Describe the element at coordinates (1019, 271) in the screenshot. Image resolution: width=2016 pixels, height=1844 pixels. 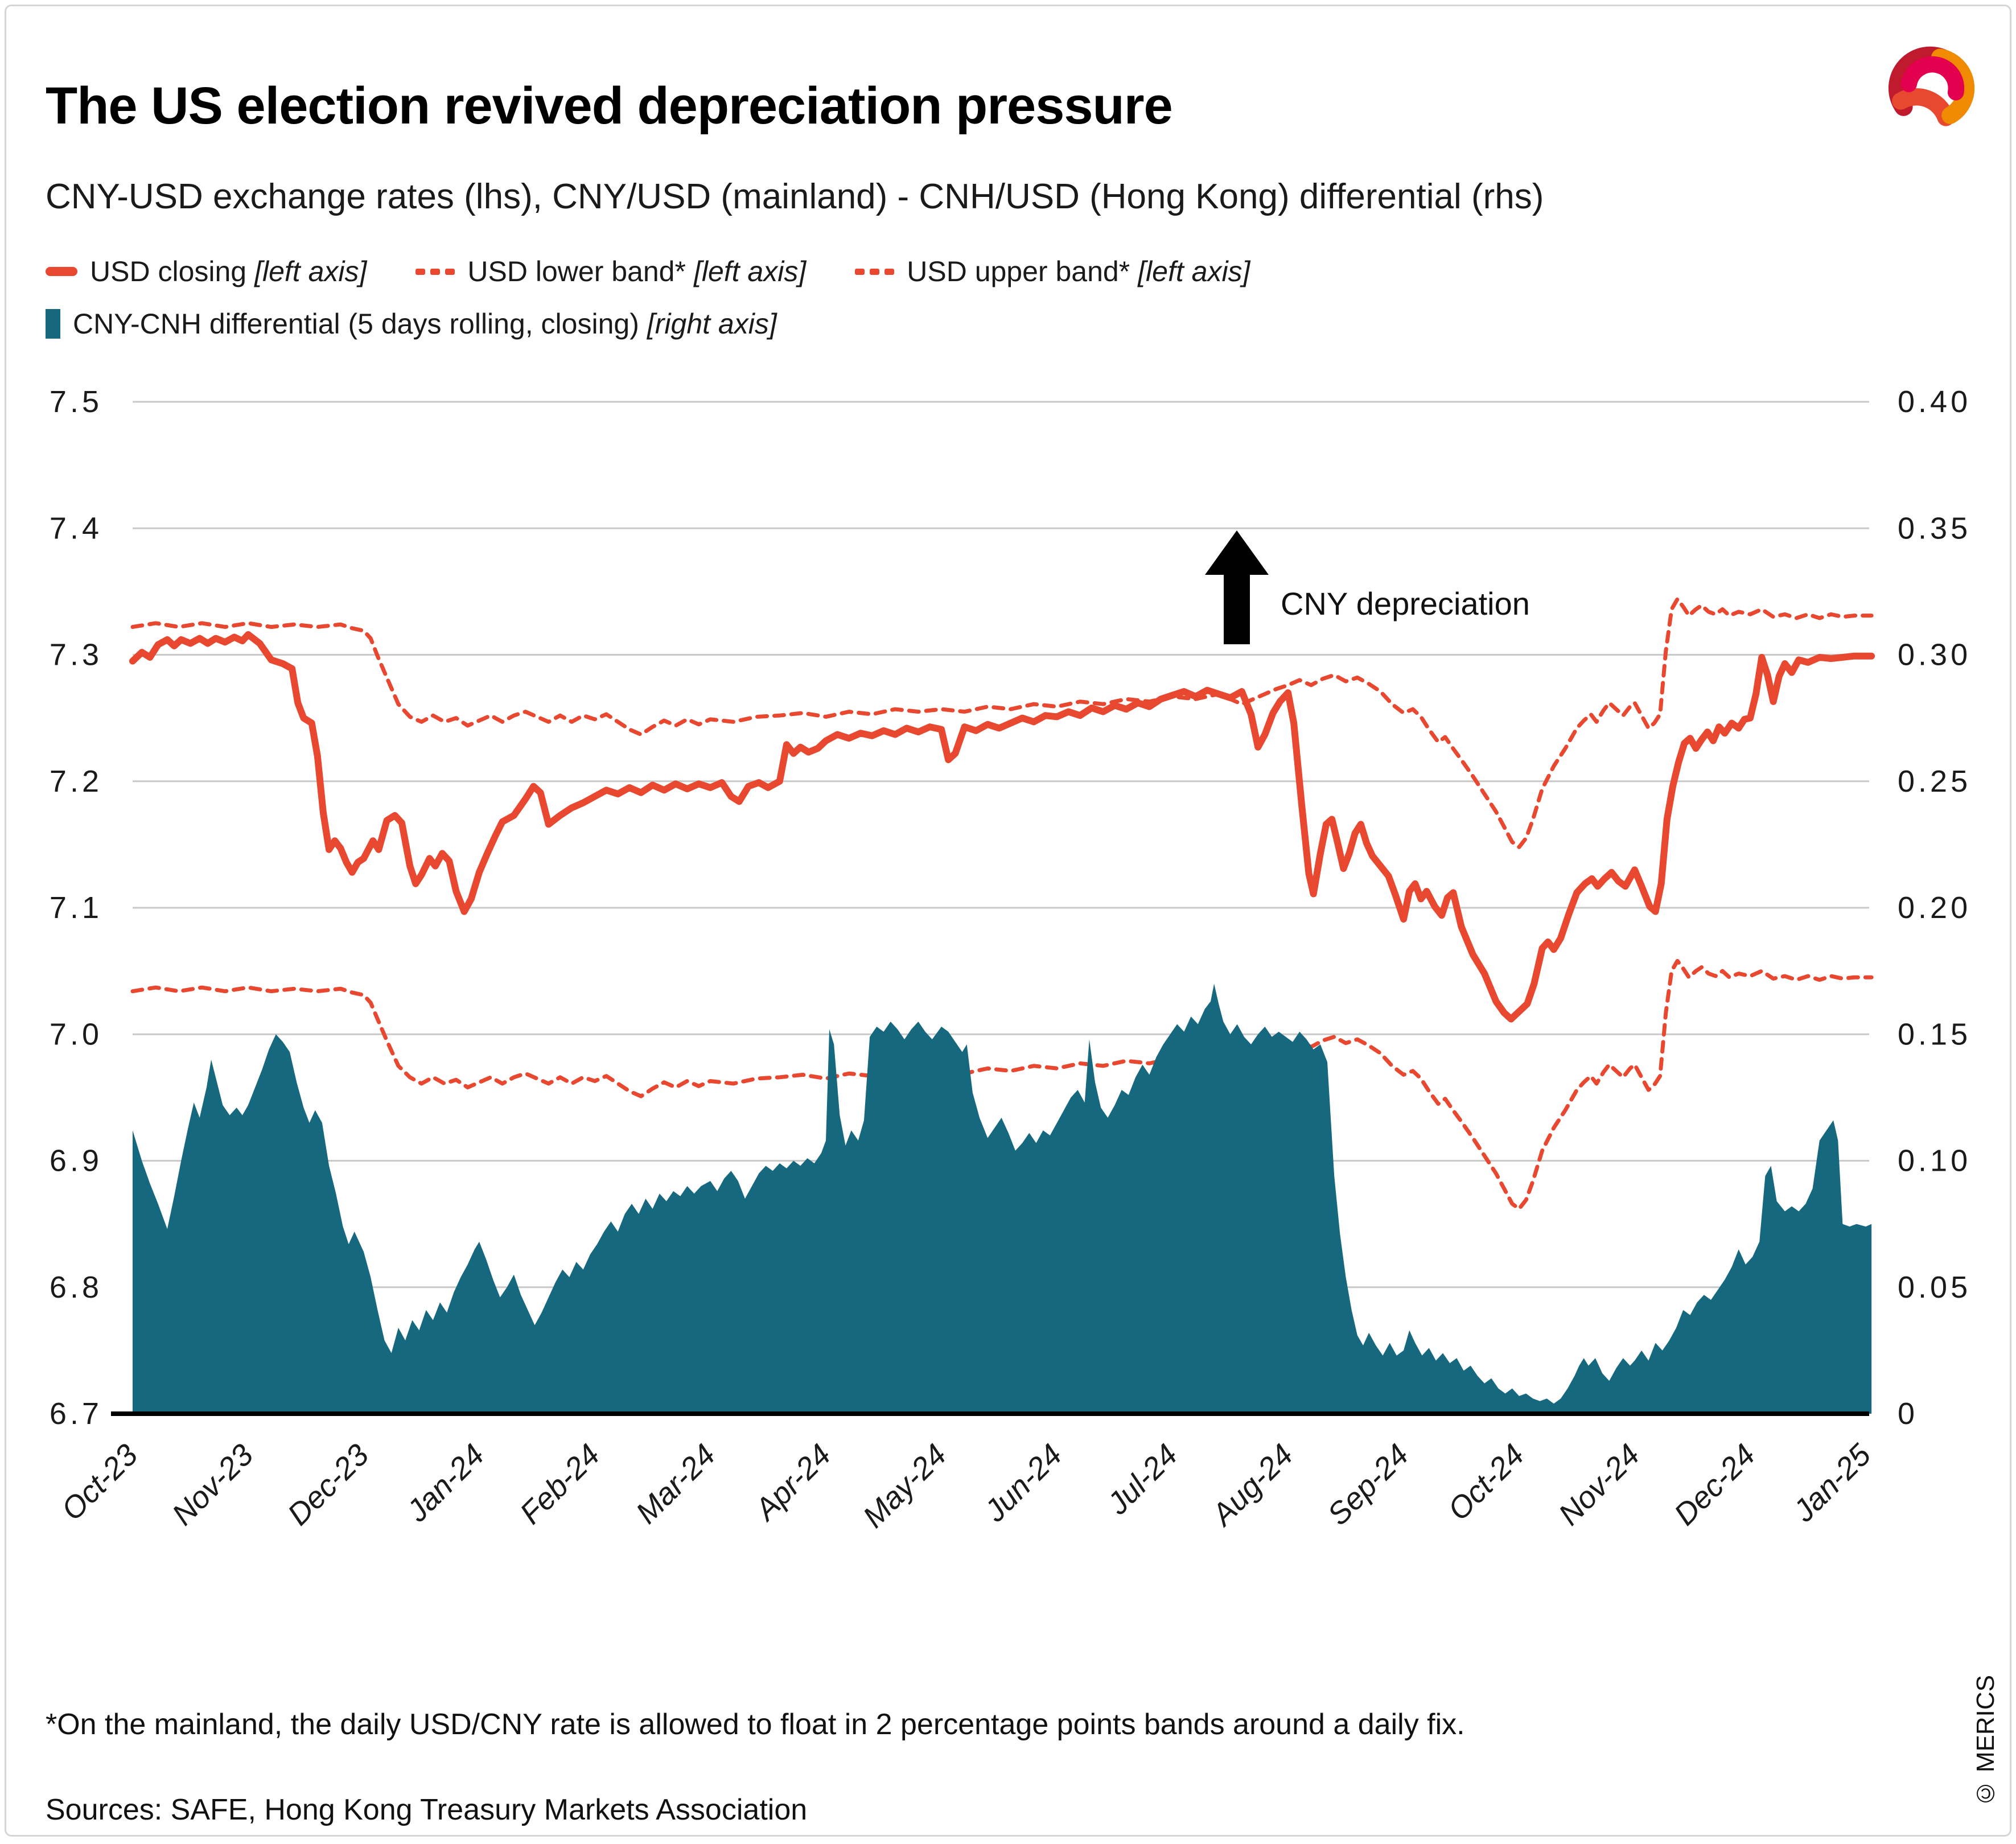
I see `legend-label: USD upper band*` at that location.